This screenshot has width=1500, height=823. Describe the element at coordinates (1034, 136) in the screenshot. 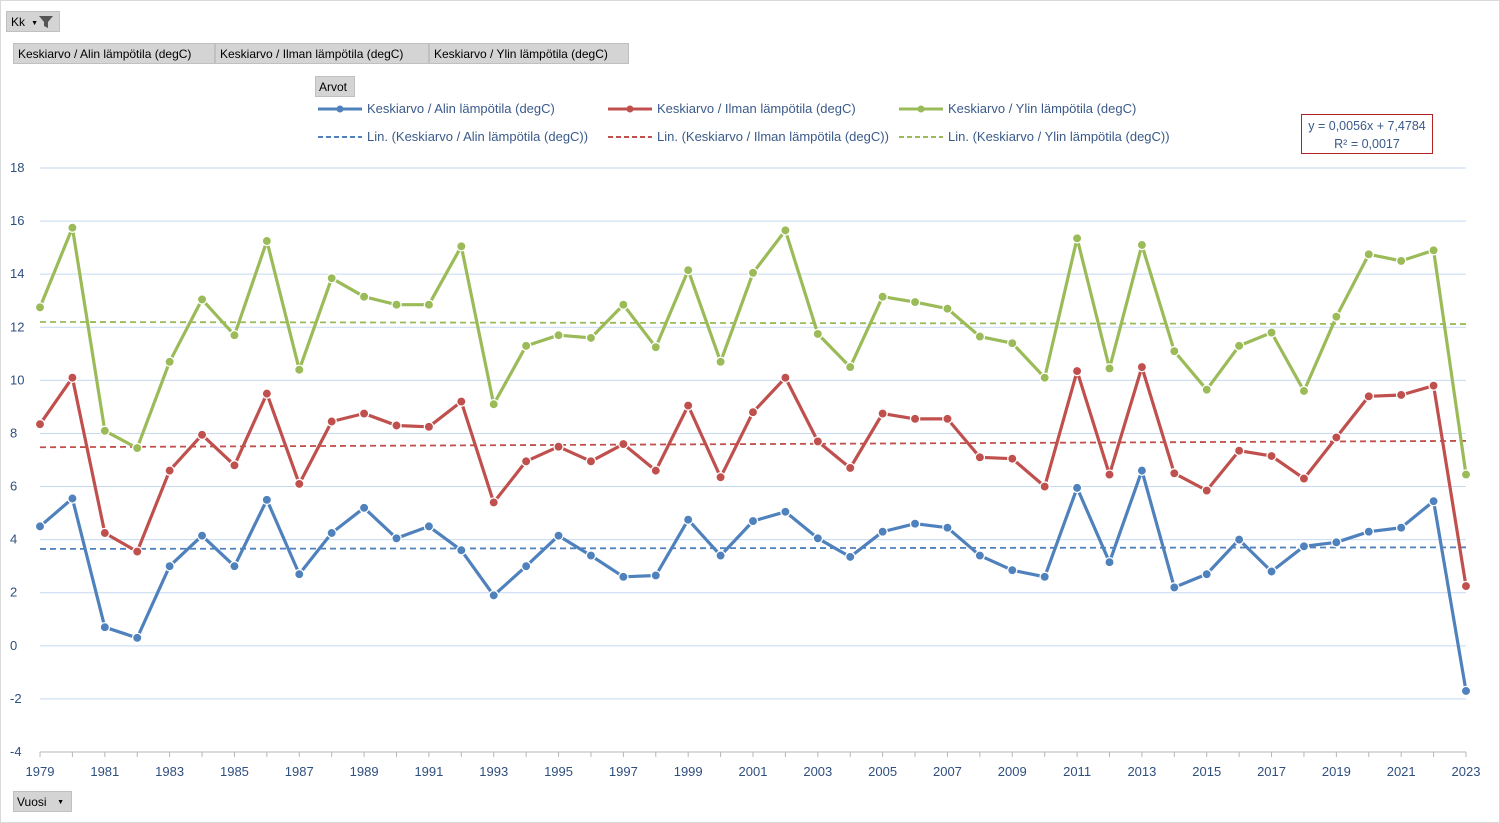

I see `legend-entry-trend-max: Lin. (Keskiarvo / Ylin lämpötila (degC))` at that location.